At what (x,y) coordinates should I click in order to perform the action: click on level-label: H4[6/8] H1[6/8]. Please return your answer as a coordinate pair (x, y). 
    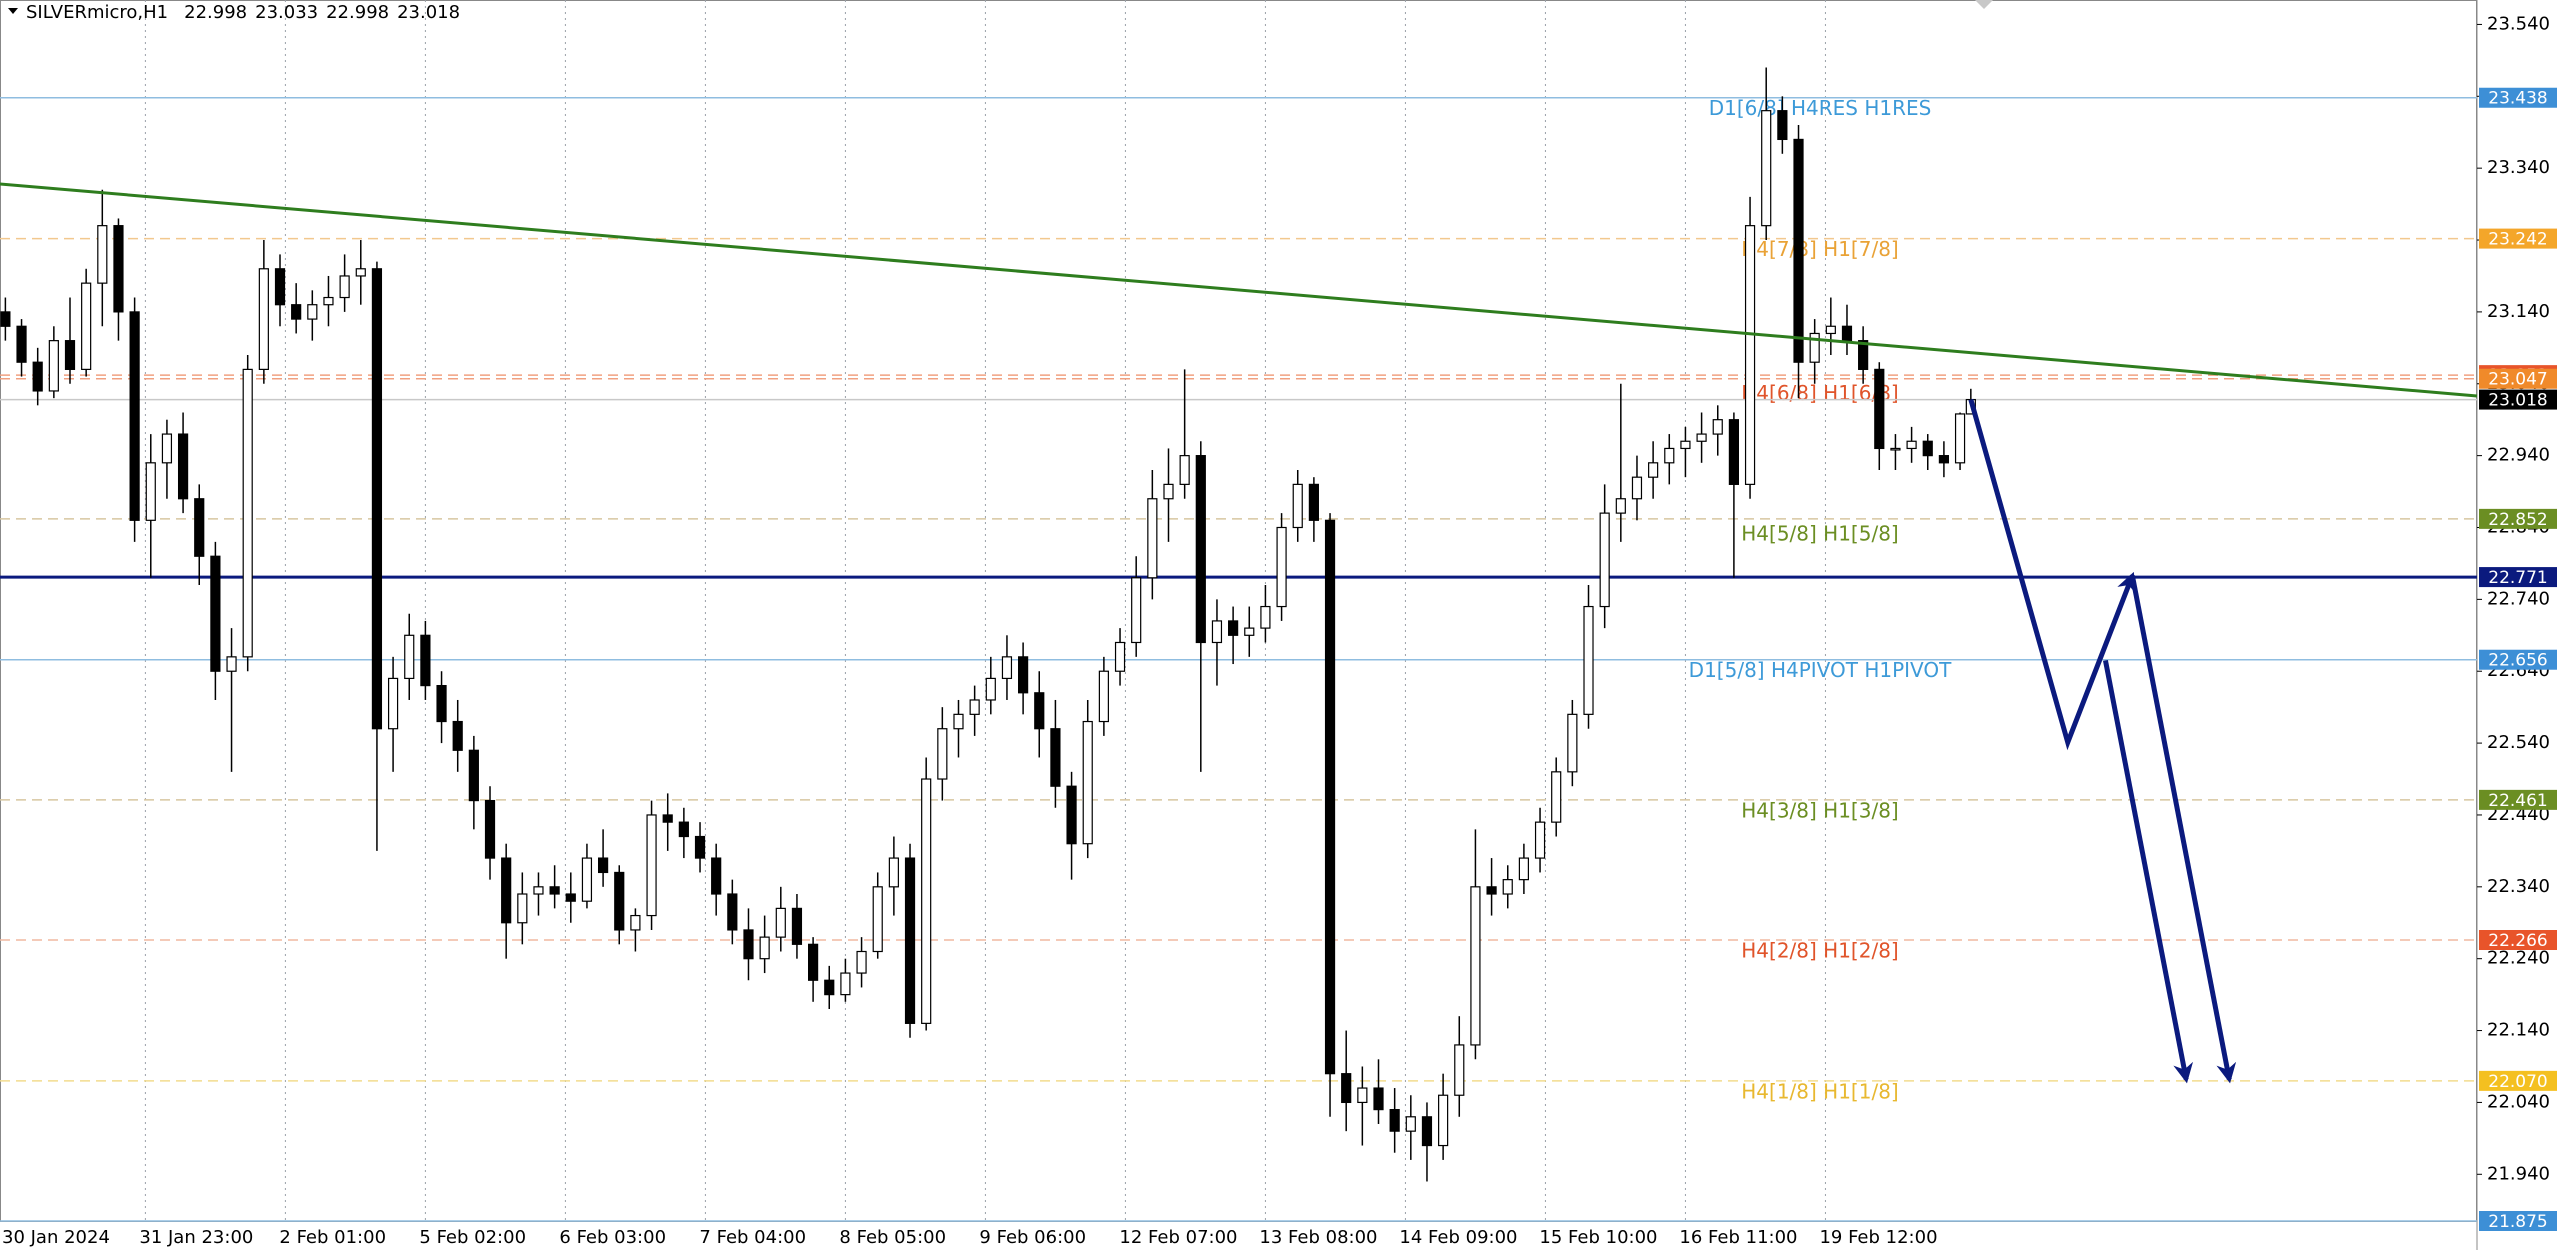
    Looking at the image, I should click on (1819, 393).